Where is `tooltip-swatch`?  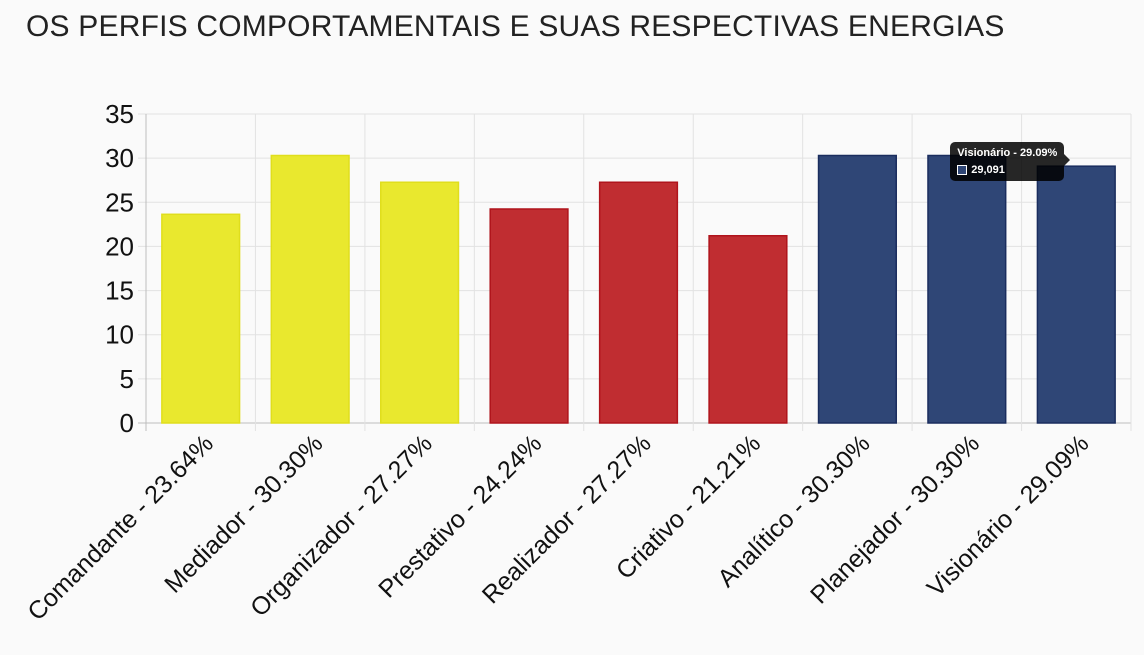
tooltip-swatch is located at coordinates (962, 170).